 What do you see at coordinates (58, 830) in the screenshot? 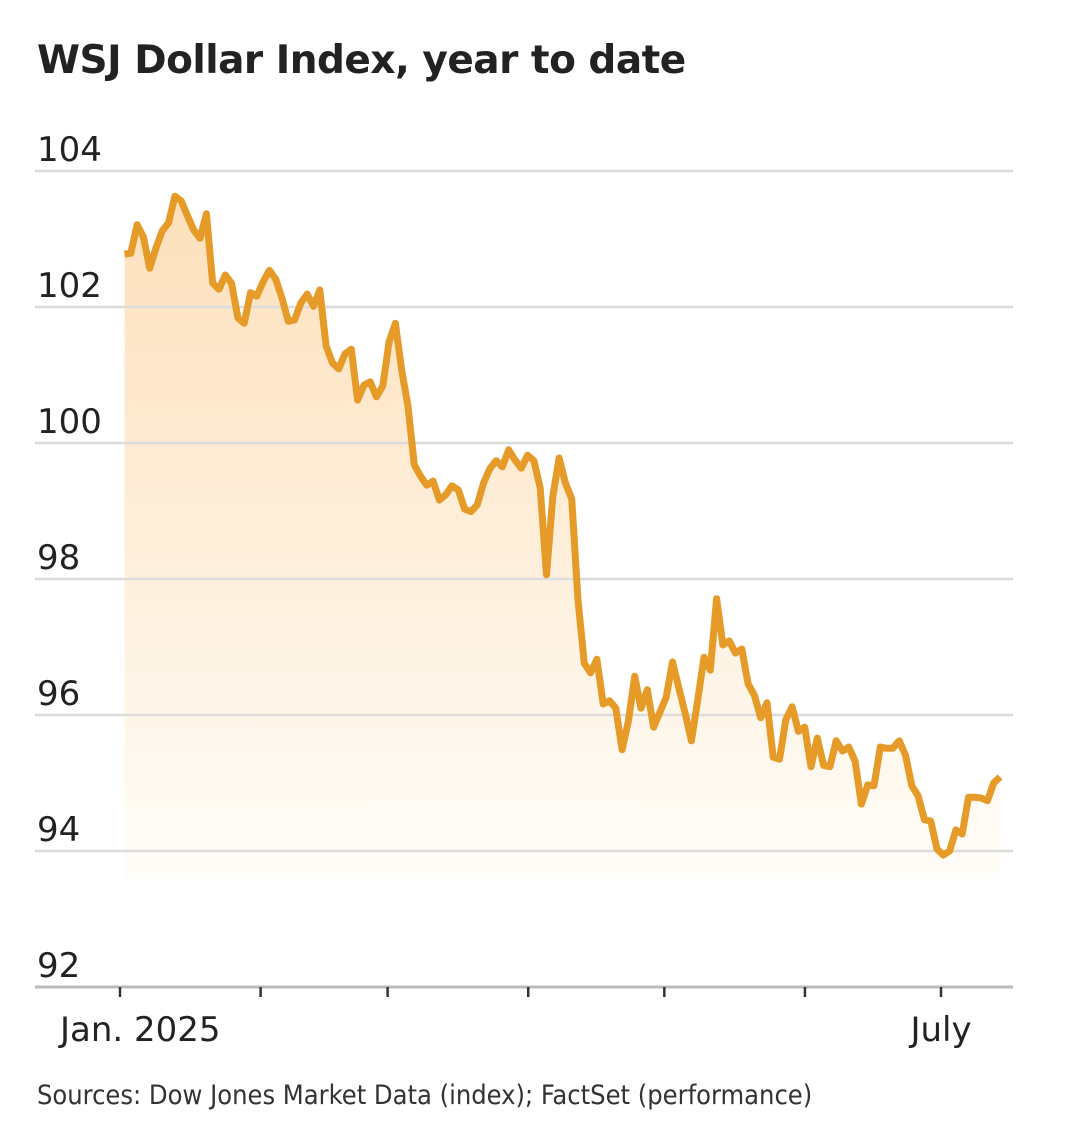
I see `y-tick-label: 94` at bounding box center [58, 830].